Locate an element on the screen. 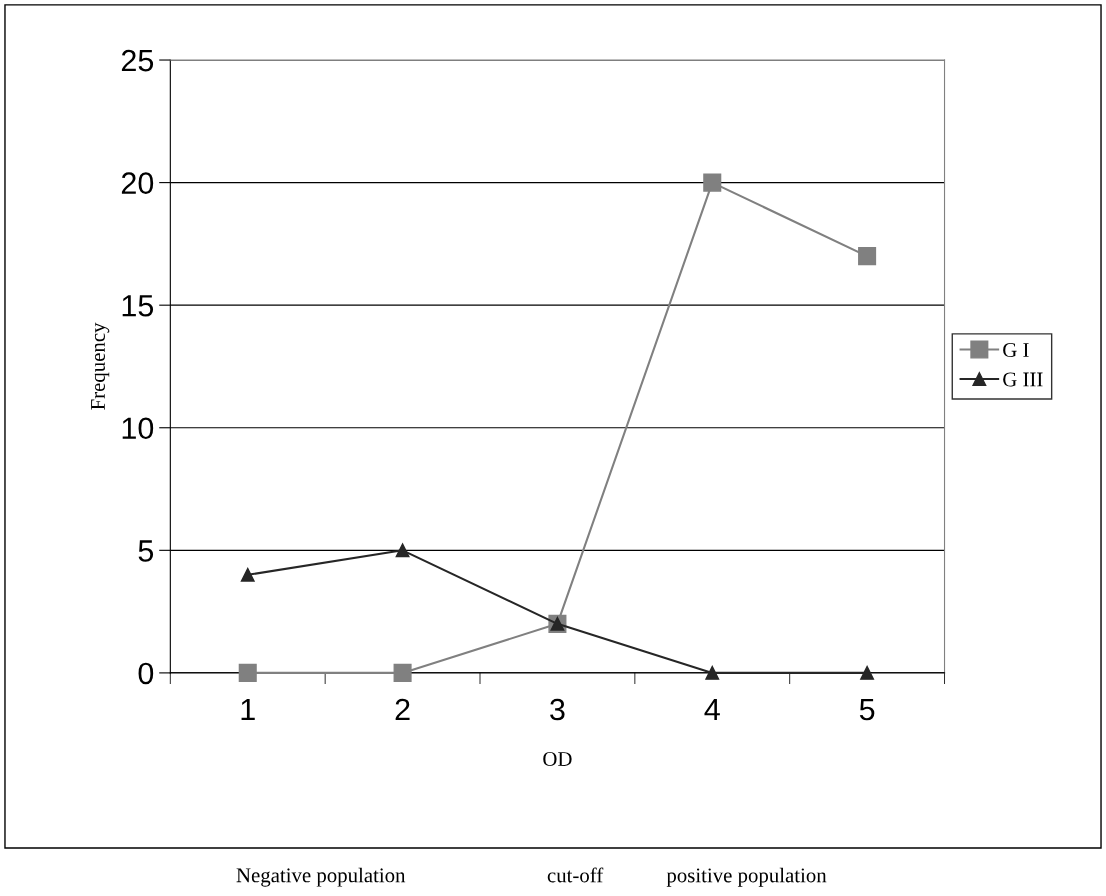 The height and width of the screenshot is (896, 1106). y-tick-label: 0 is located at coordinates (146, 673).